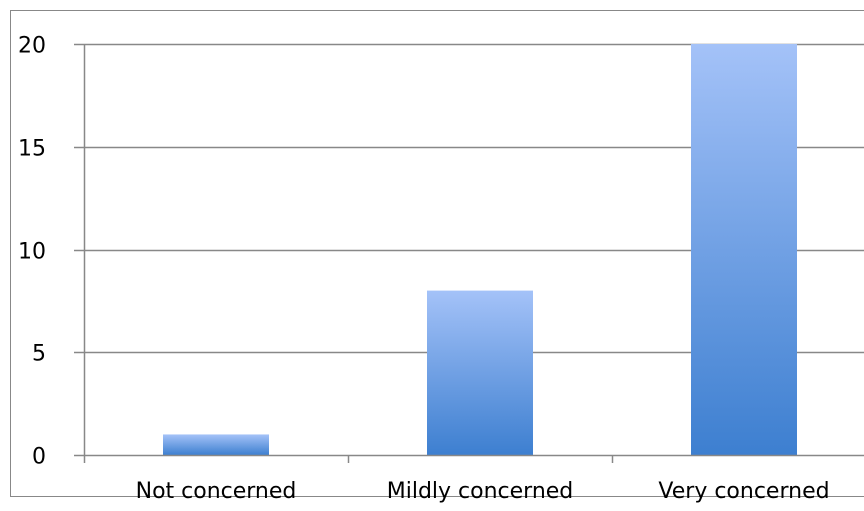 Image resolution: width=864 pixels, height=511 pixels. Describe the element at coordinates (216, 444) in the screenshot. I see `bar-not-concerned` at that location.